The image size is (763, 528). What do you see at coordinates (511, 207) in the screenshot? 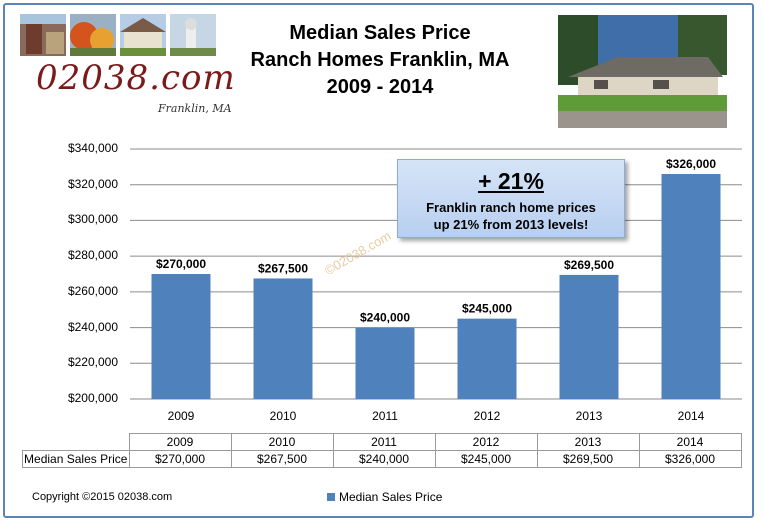
I see `callout-line-1: Franklin ranch home prices` at bounding box center [511, 207].